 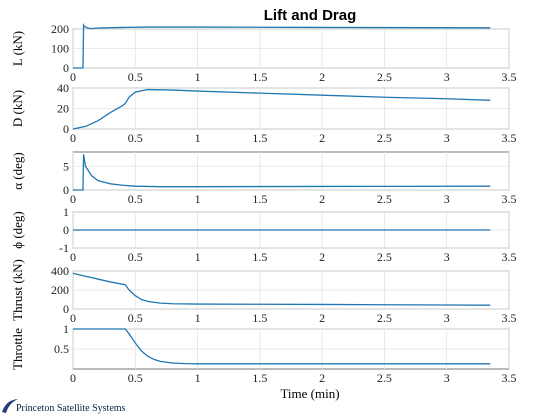 What do you see at coordinates (17, 108) in the screenshot?
I see `y-axis-label: D (kN)` at bounding box center [17, 108].